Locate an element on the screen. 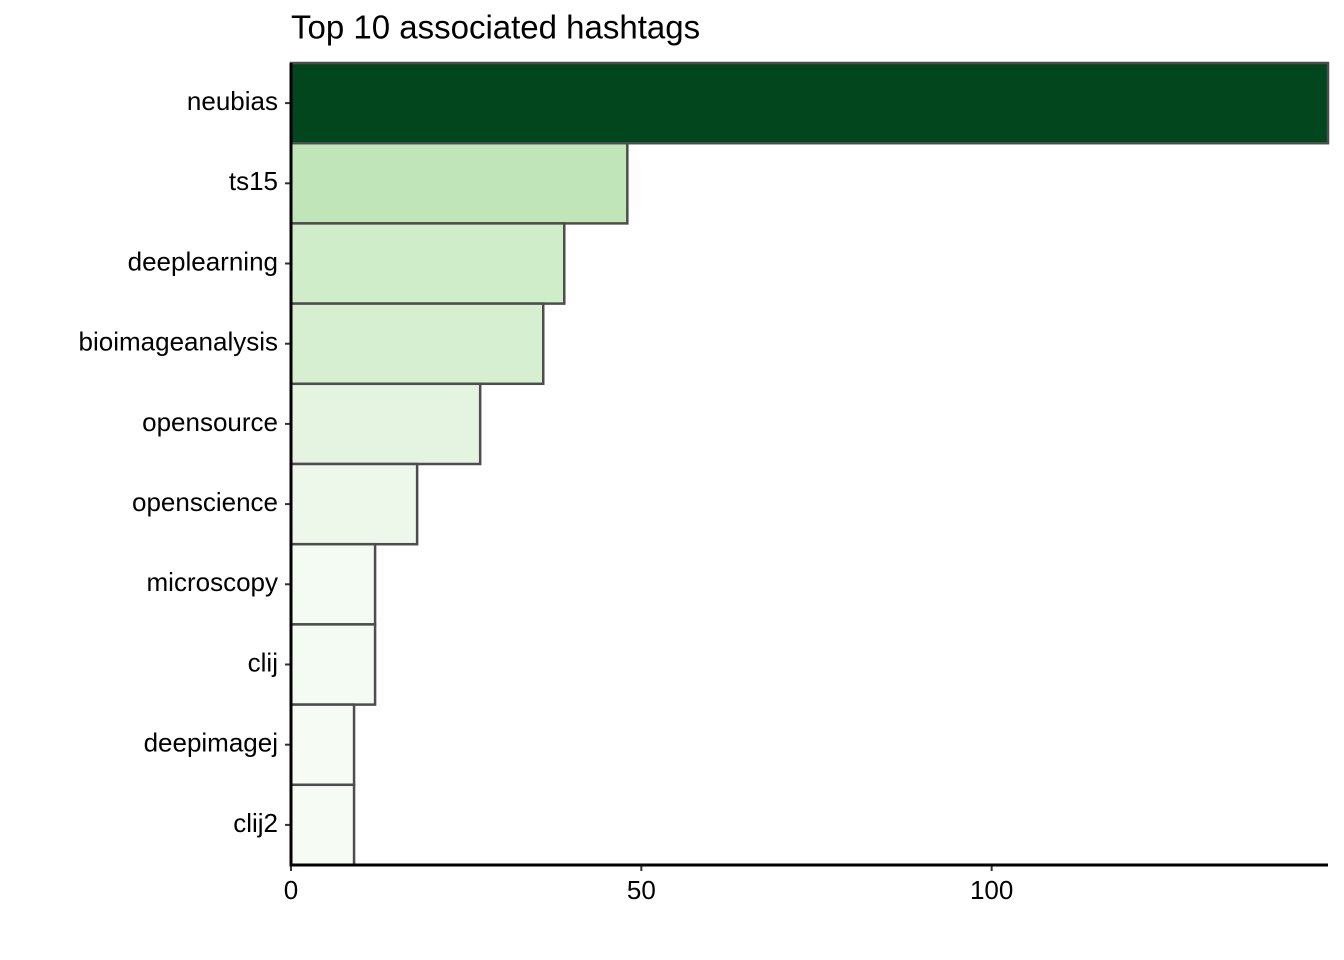 The image size is (1344, 960). y-tick-label: clij2 is located at coordinates (255, 823).